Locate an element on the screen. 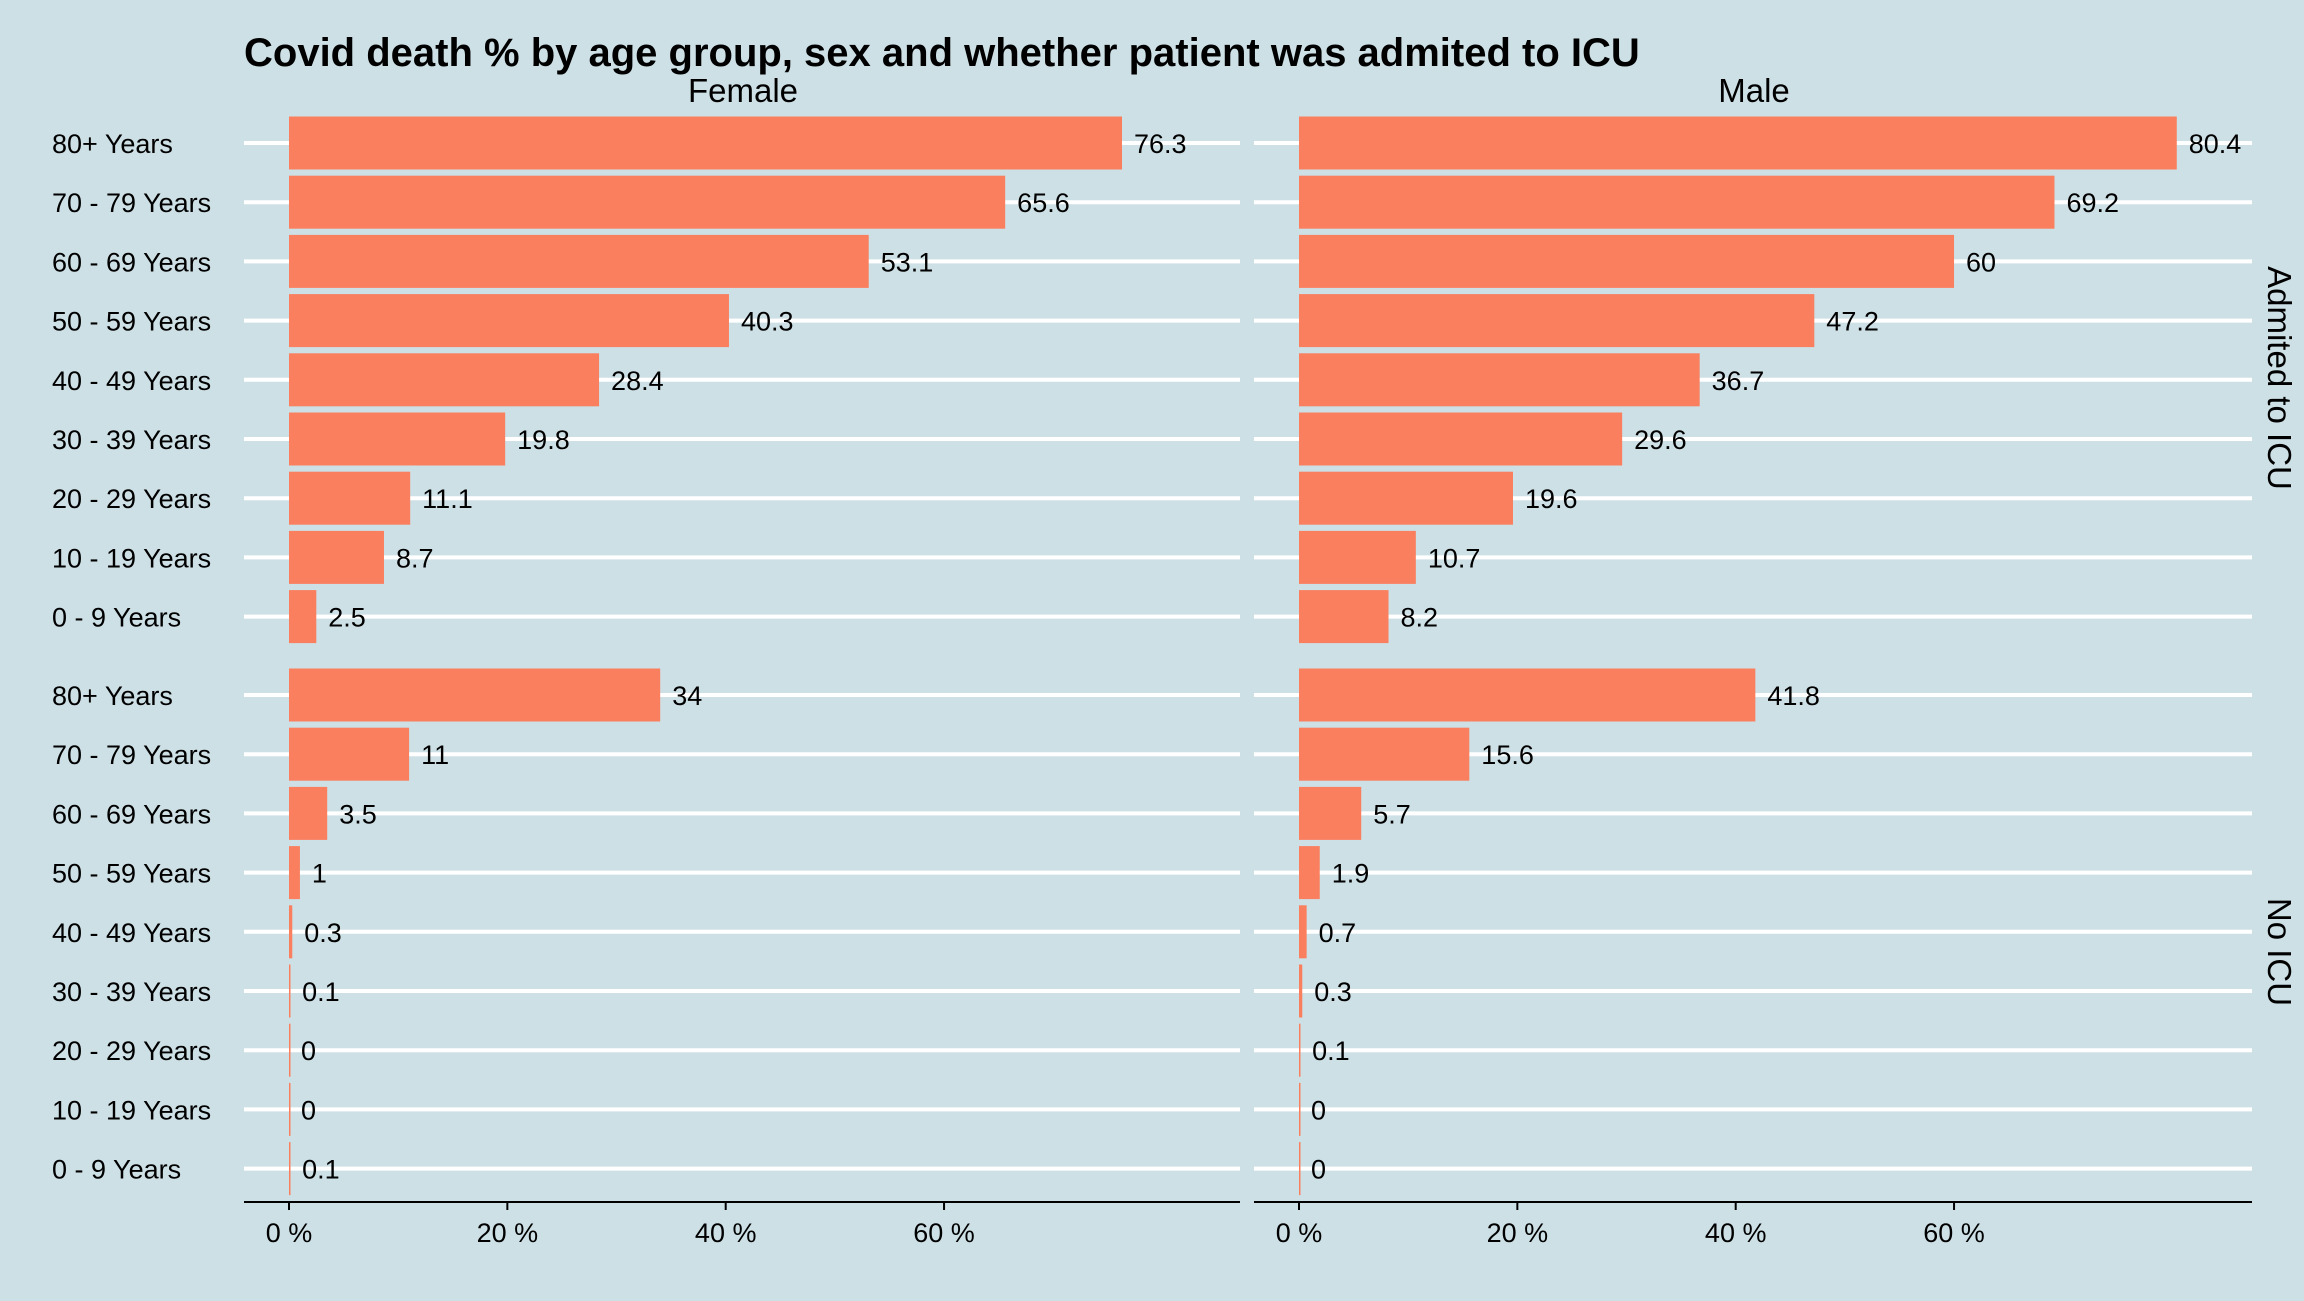 This screenshot has height=1301, width=2304. data-label: 36.7 is located at coordinates (1738, 381).